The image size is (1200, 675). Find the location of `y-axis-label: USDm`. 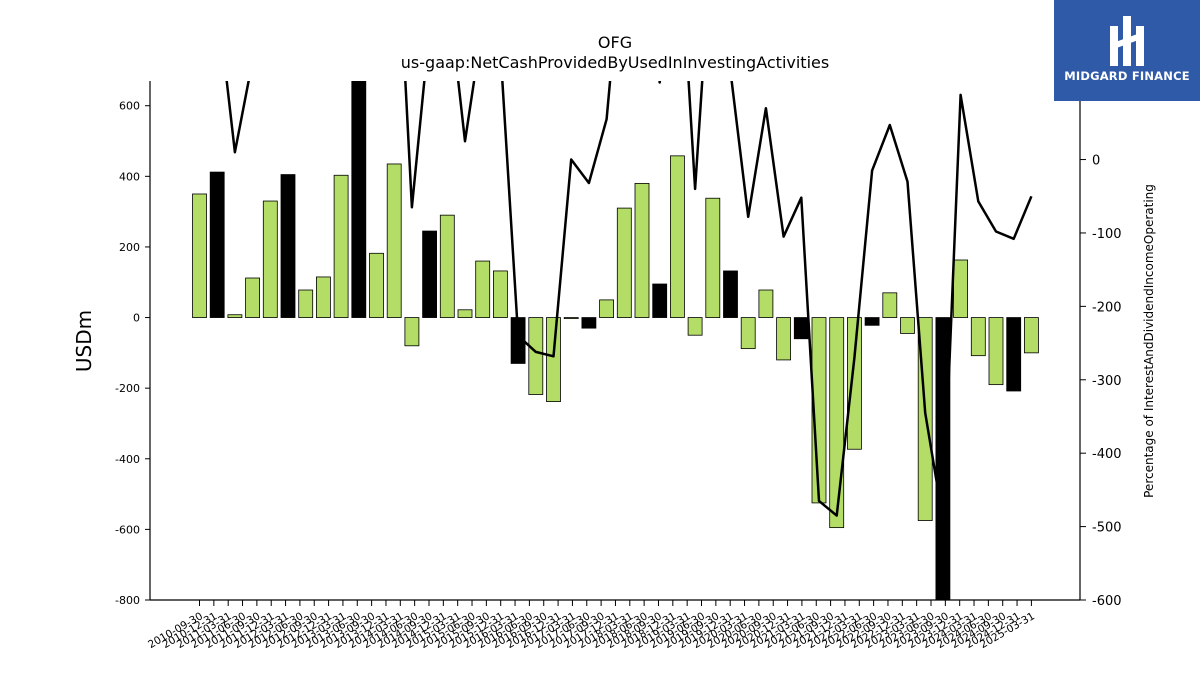

y-axis-label: USDm is located at coordinates (84, 341).